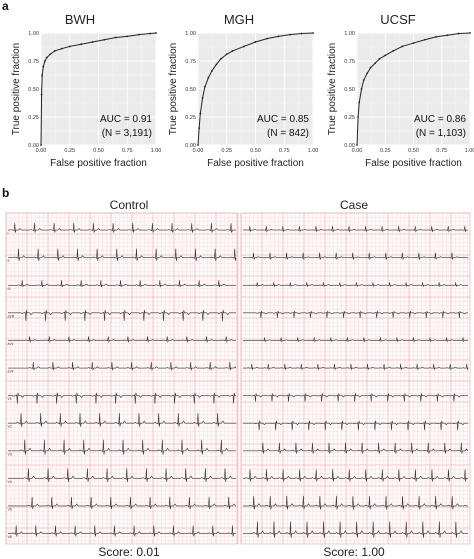 The image size is (474, 559). Describe the element at coordinates (9, 261) in the screenshot. I see `ecg-lead-label: II` at that location.